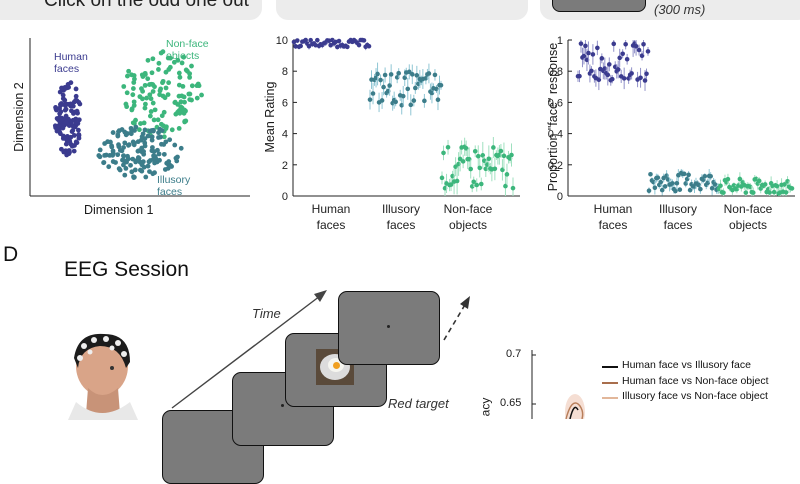  What do you see at coordinates (146, 5) in the screenshot?
I see `instruction-text: Click on the odd one out` at bounding box center [146, 5].